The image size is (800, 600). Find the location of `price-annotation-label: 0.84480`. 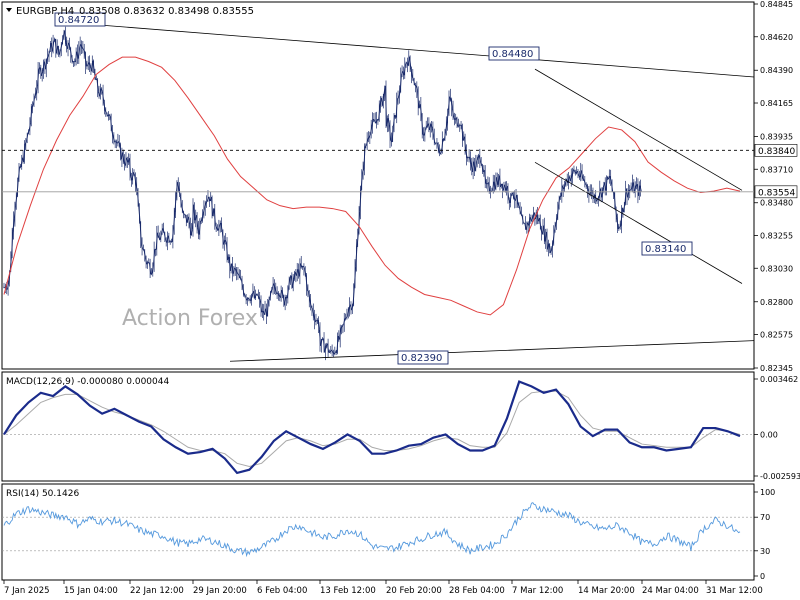

price-annotation-label: 0.84480 is located at coordinates (512, 54).